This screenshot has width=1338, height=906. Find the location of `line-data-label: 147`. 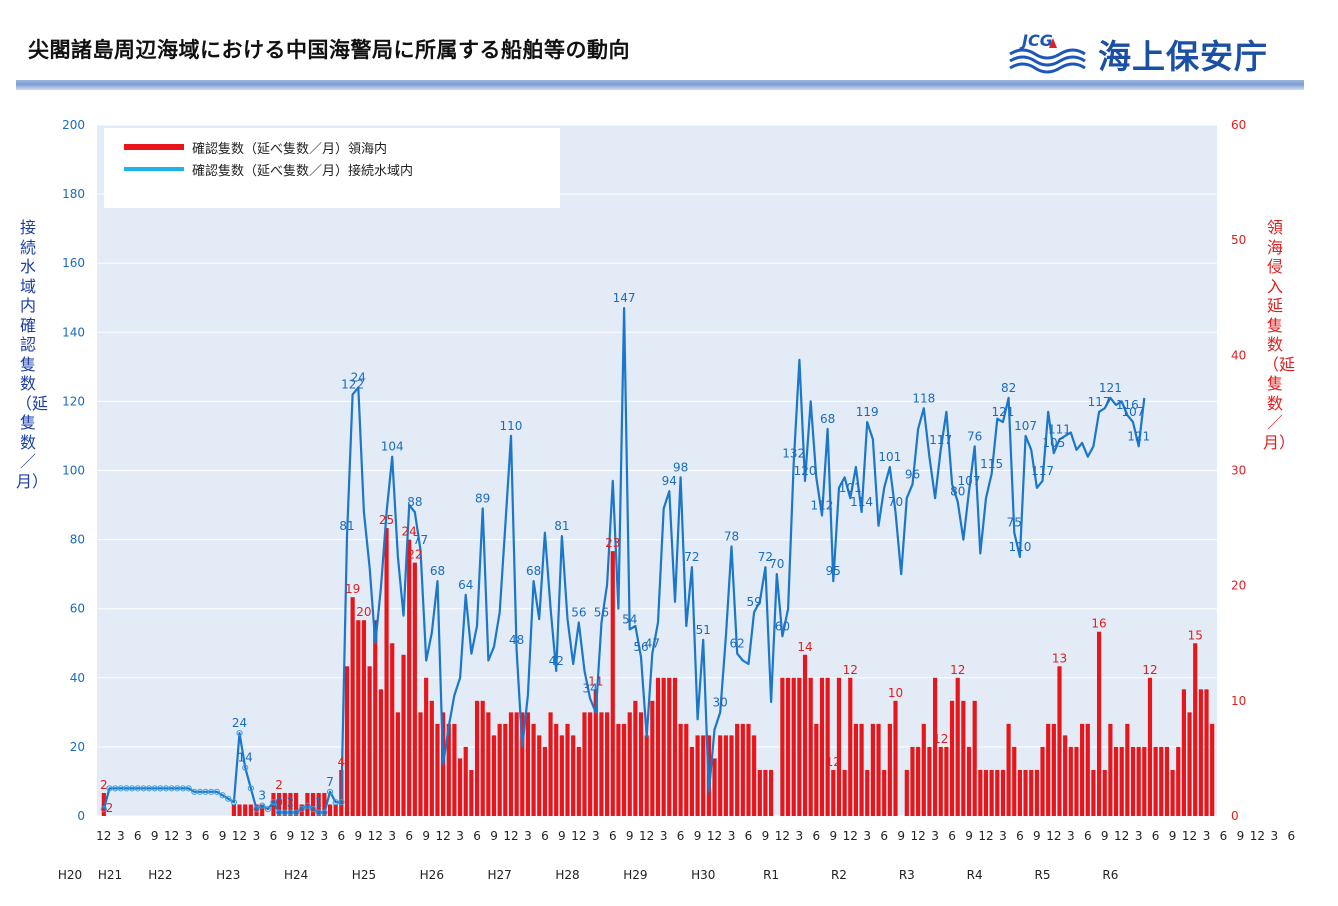

line-data-label: 147 is located at coordinates (624, 298).